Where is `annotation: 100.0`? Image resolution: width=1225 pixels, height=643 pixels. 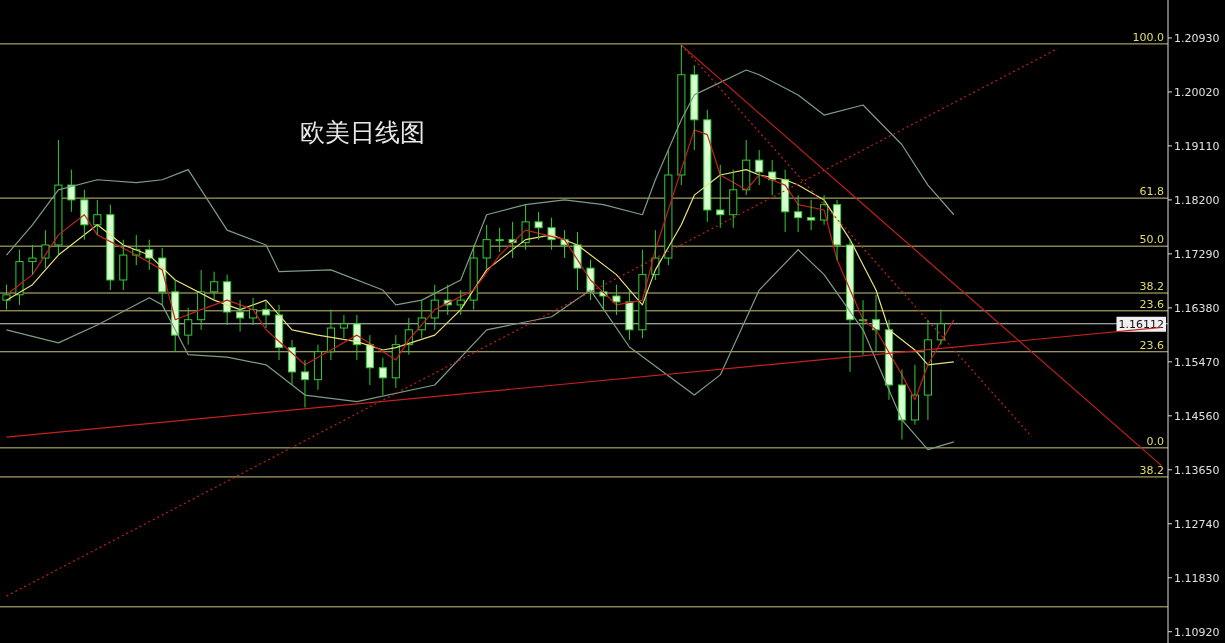
annotation: 100.0 is located at coordinates (1148, 37).